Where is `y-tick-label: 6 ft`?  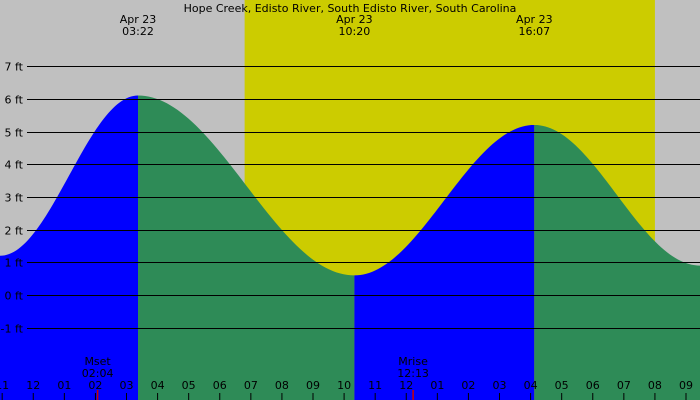
y-tick-label: 6 ft is located at coordinates (14, 100).